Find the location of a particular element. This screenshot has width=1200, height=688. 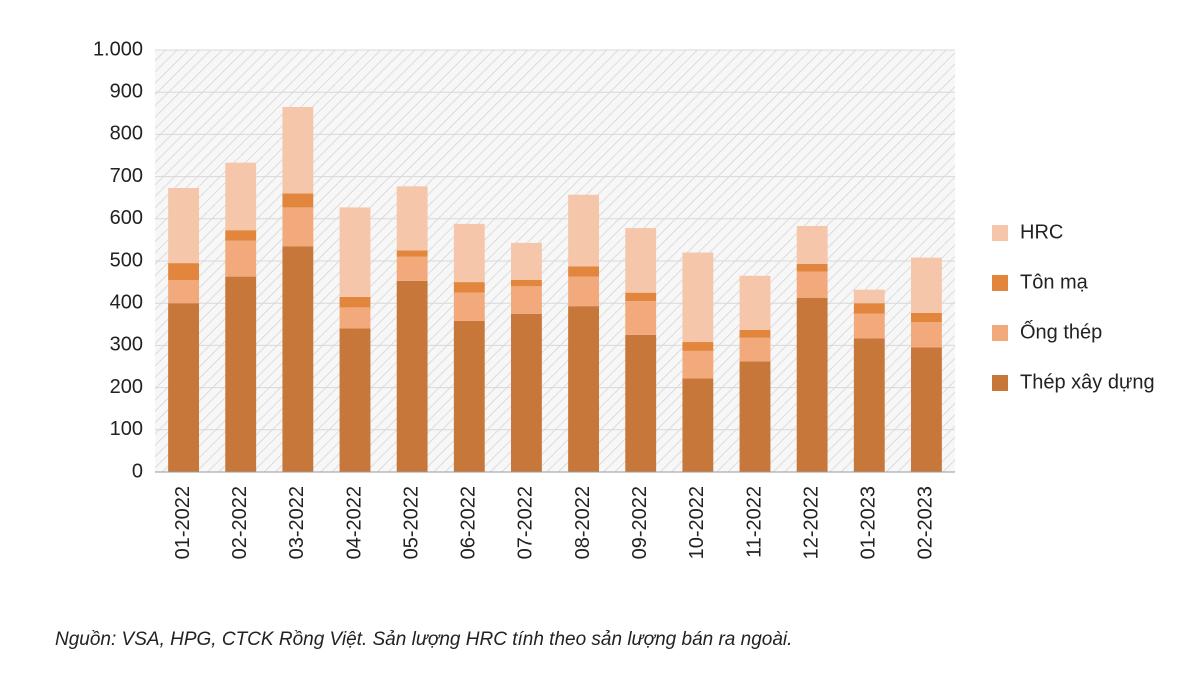

x-tick-label: 02-2022 is located at coordinates (240, 522).